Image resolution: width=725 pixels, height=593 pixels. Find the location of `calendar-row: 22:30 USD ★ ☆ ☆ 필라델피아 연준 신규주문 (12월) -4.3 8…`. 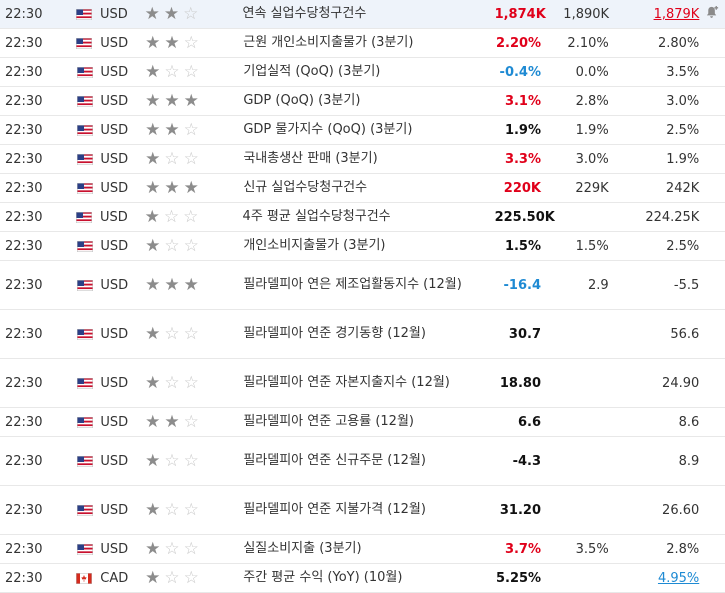

calendar-row: 22:30 USD ★ ☆ ☆ 필라델피아 연준 신규주문 (12월) -4.3 8… is located at coordinates (362, 461).